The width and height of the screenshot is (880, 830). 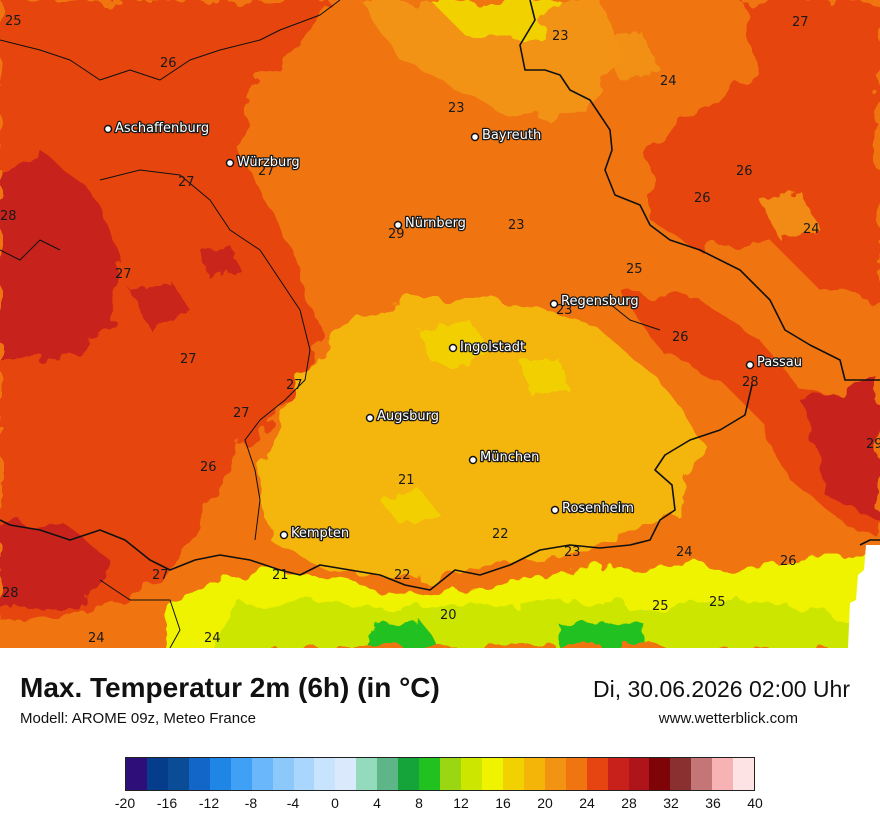 What do you see at coordinates (335, 803) in the screenshot?
I see `legend-tick-label: 0` at bounding box center [335, 803].